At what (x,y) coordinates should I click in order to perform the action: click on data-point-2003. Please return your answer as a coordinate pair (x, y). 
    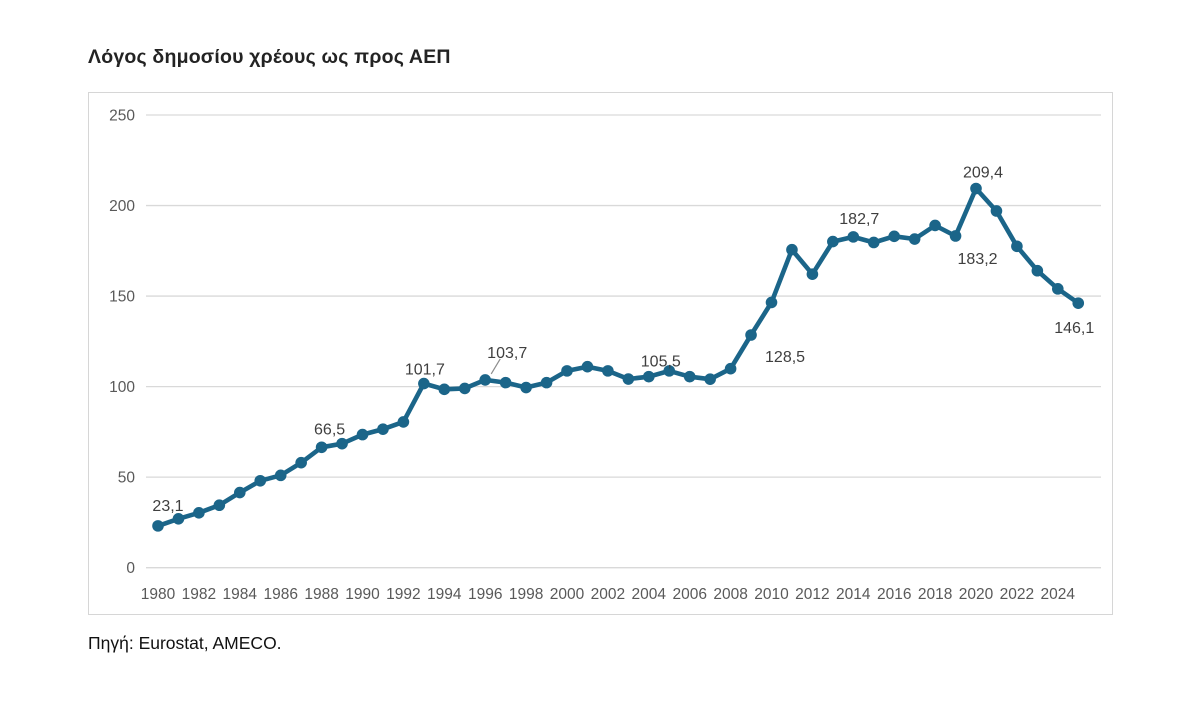
    Looking at the image, I should click on (628, 379).